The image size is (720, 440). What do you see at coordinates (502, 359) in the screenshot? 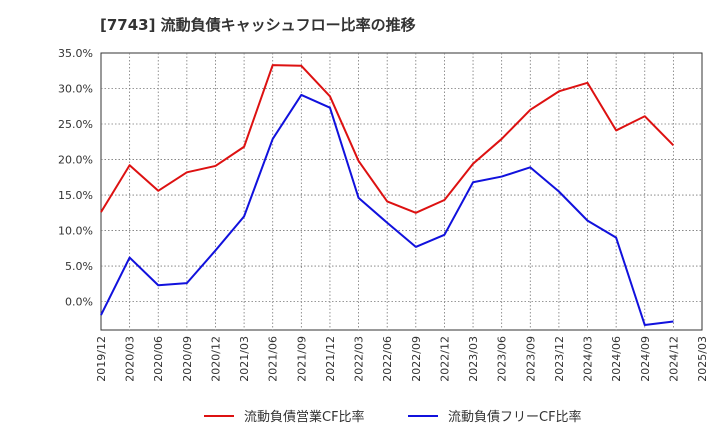
I see `x-tick-label: 2023/06` at bounding box center [502, 359].